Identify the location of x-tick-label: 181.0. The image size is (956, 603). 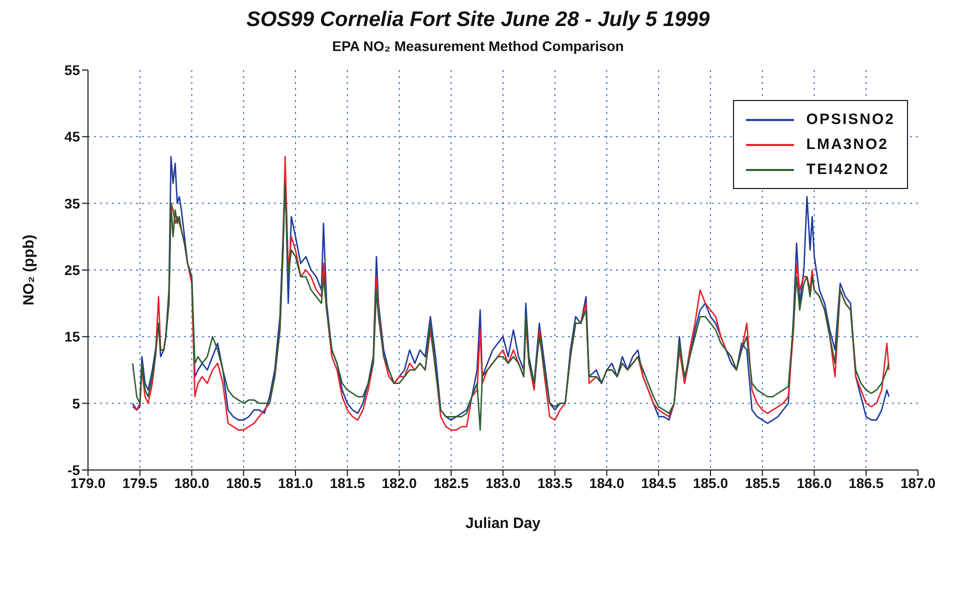
(296, 482).